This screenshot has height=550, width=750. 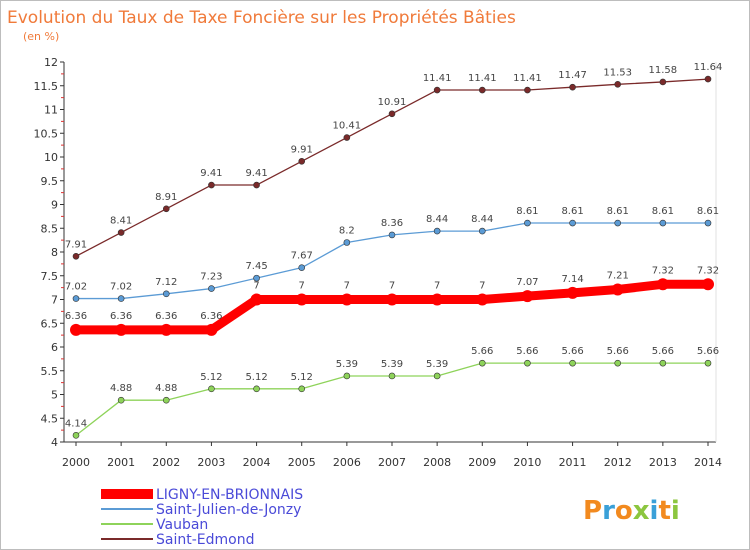 What do you see at coordinates (641, 511) in the screenshot?
I see `logo-letter: x` at bounding box center [641, 511].